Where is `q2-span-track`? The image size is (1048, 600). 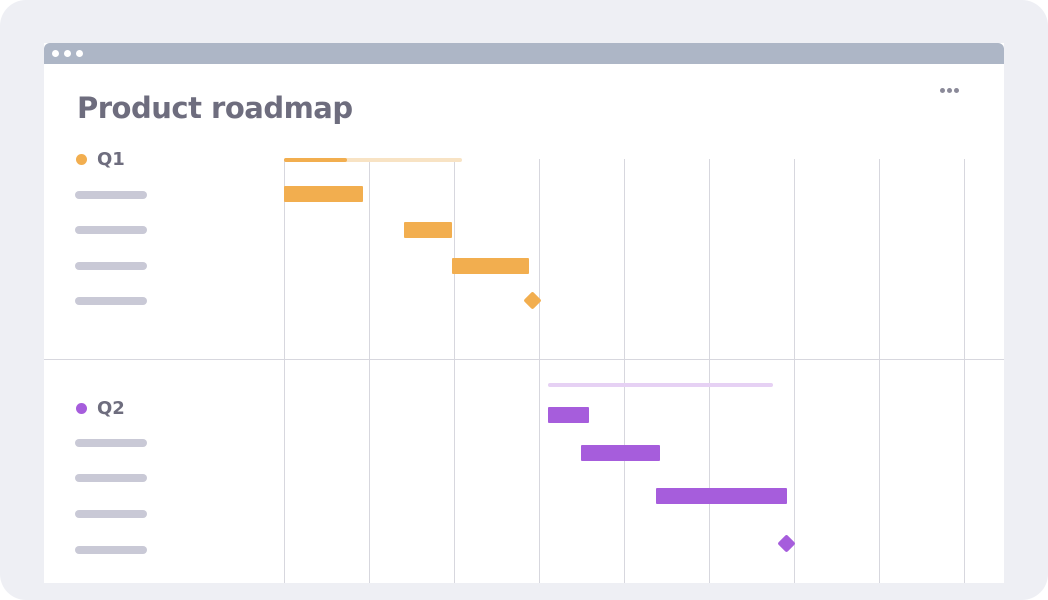
q2-span-track is located at coordinates (660, 385).